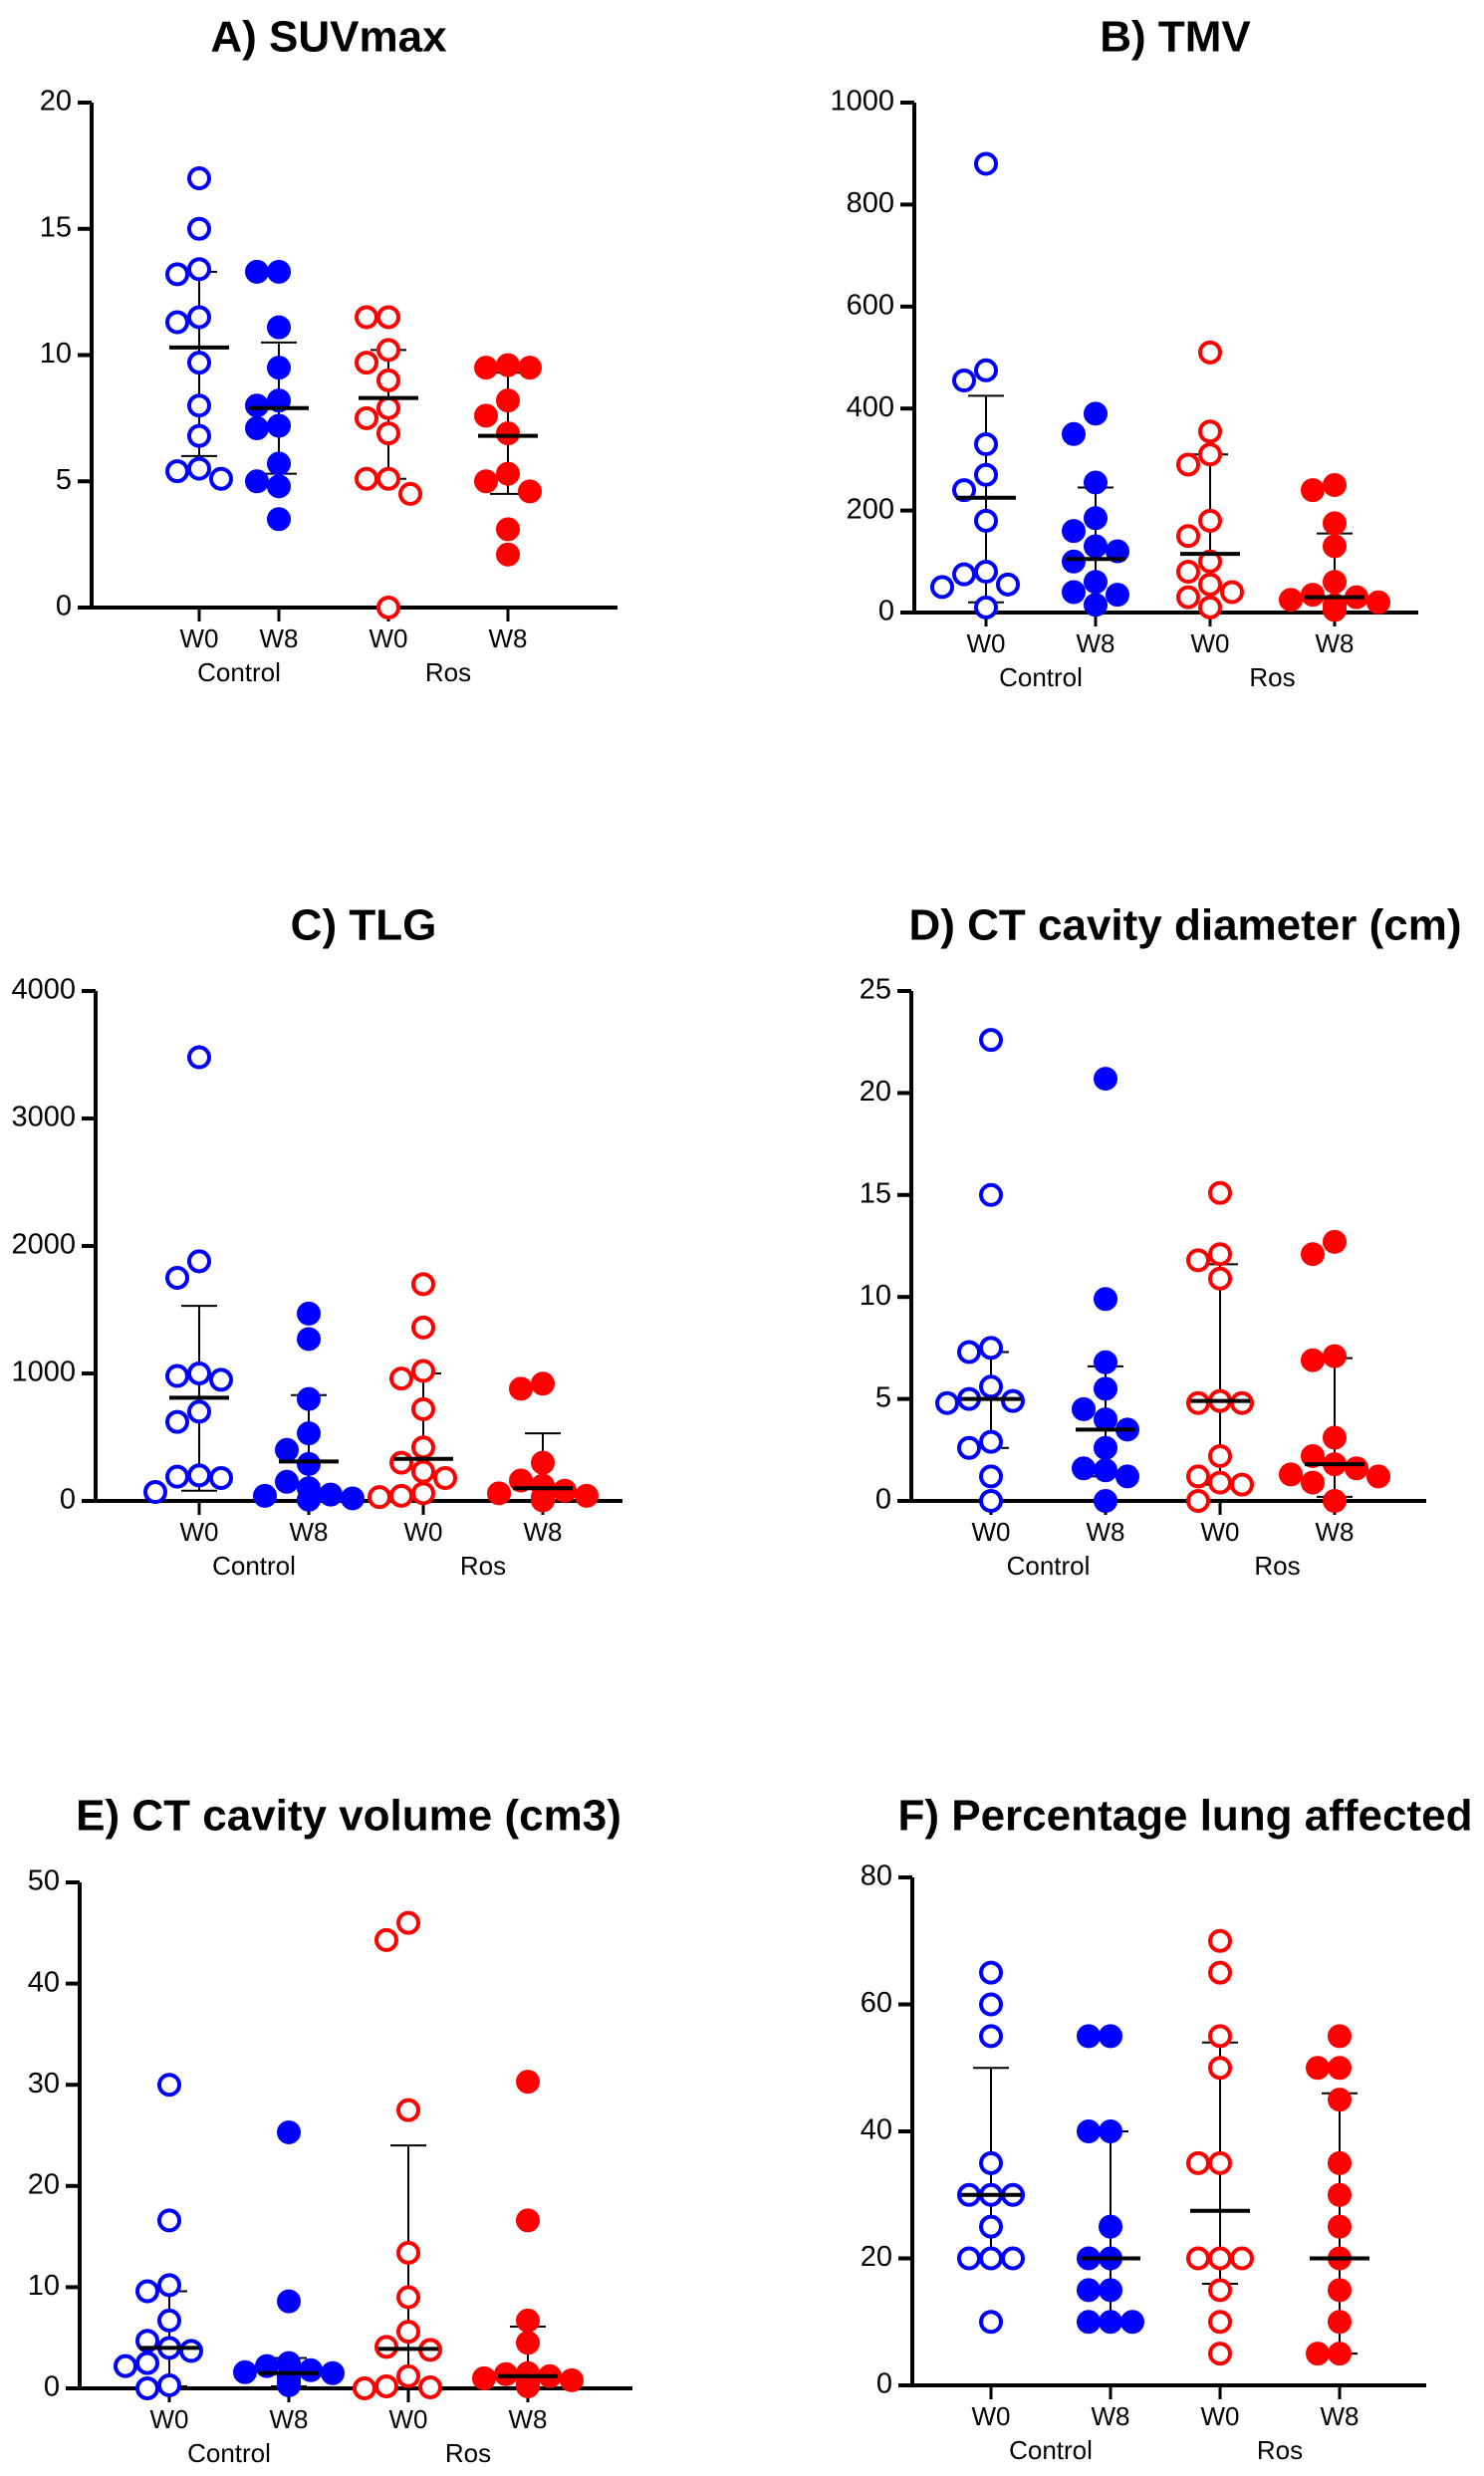 This screenshot has width=1484, height=2476. What do you see at coordinates (43, 1245) in the screenshot?
I see `y-tick-label: 2000` at bounding box center [43, 1245].